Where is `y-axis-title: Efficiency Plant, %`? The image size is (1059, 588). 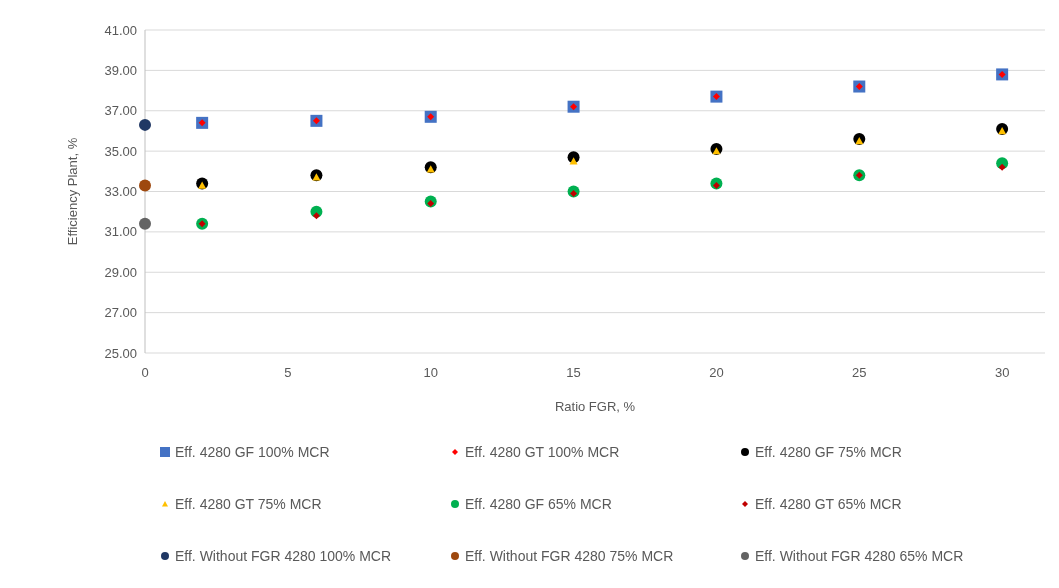
y-axis-title: Efficiency Plant, % is located at coordinates (72, 191).